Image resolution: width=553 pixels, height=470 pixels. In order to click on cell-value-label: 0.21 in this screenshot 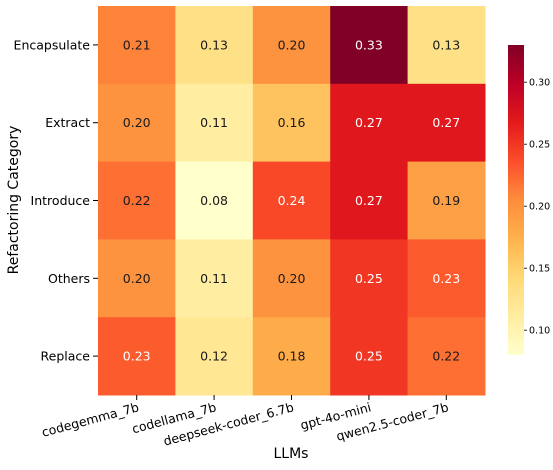, I will do `click(137, 44)`.